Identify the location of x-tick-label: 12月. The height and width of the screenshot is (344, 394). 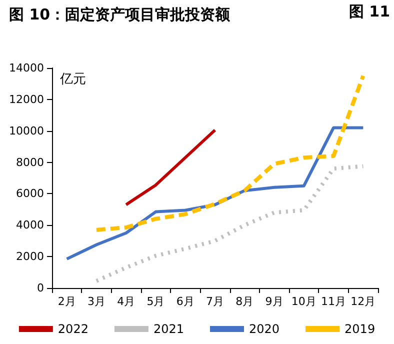
(363, 301).